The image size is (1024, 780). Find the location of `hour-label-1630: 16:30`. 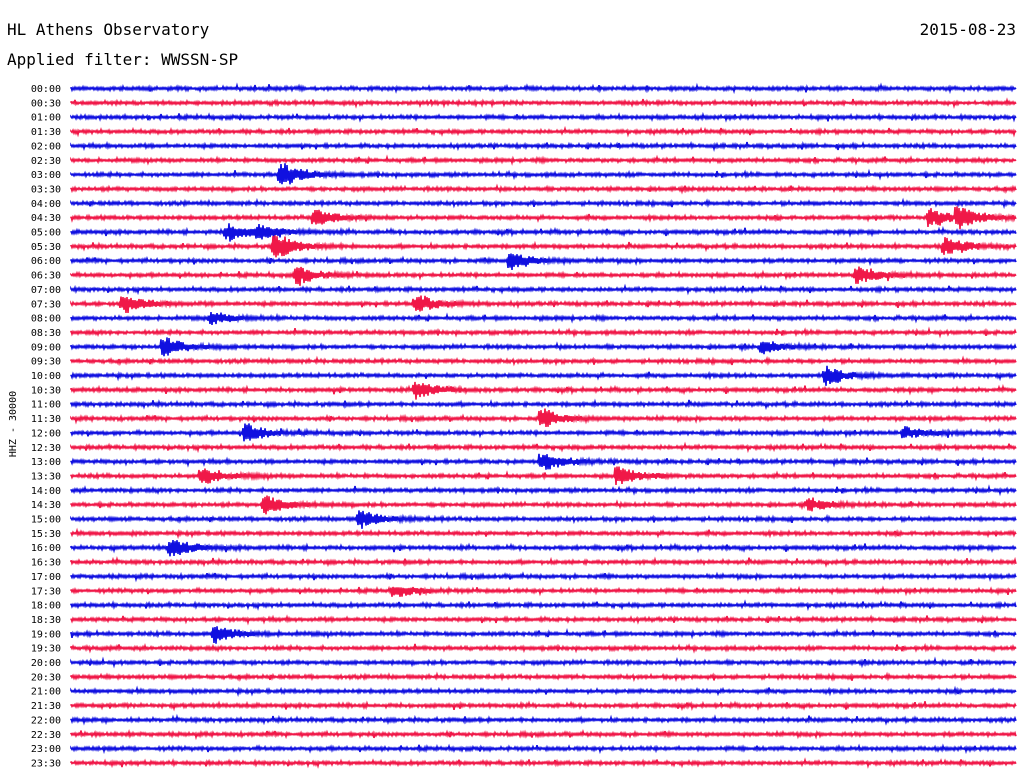

hour-label-1630: 16:30 is located at coordinates (46, 563).